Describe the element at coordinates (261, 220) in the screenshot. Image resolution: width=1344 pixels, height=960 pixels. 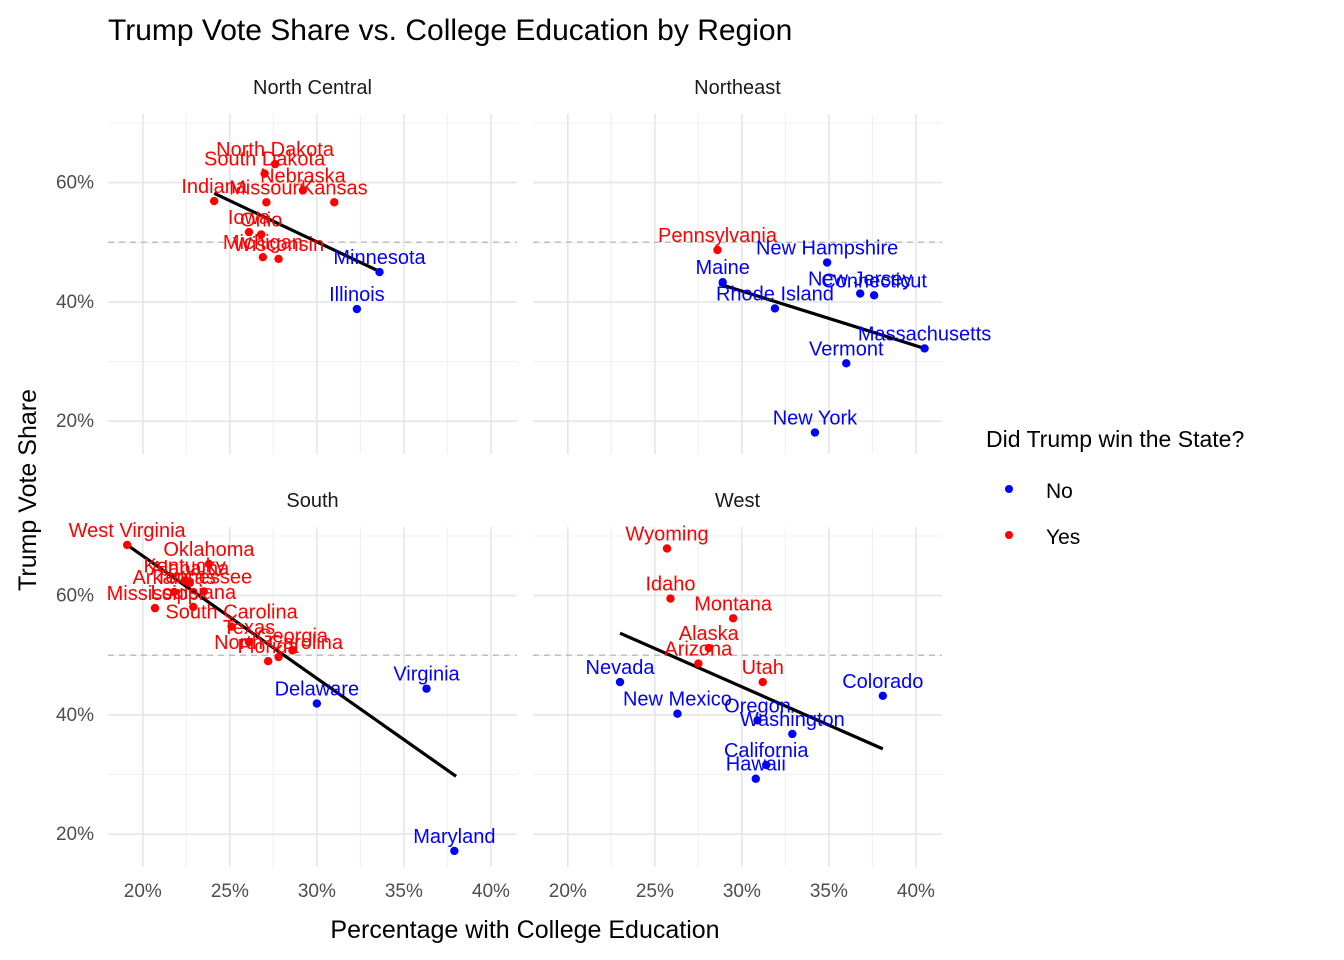
I see `point-label-ohio: Ohio` at that location.